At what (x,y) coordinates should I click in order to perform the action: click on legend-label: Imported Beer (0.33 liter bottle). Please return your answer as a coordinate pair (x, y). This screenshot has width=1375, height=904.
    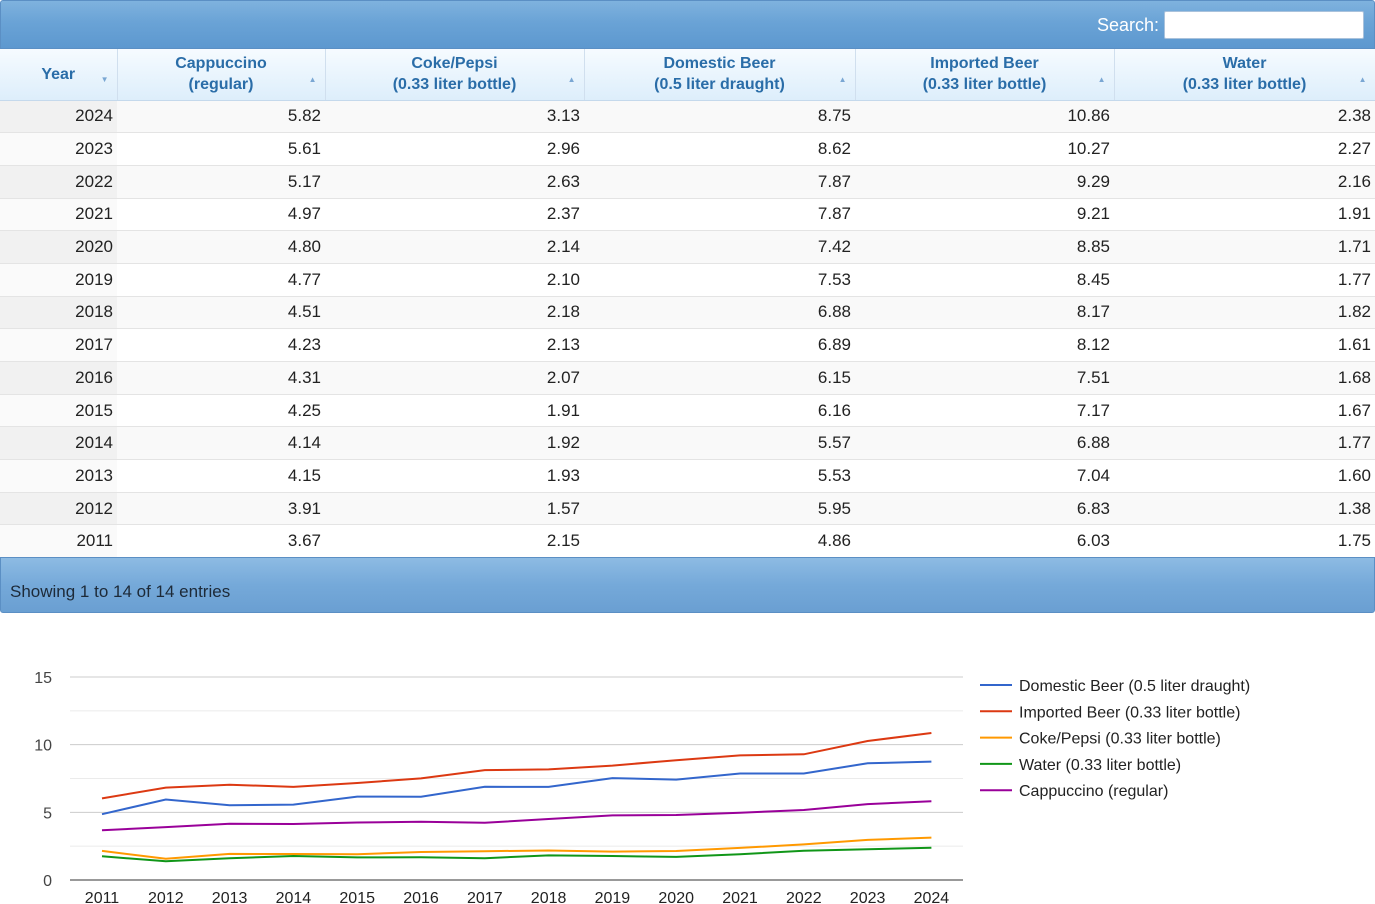
    Looking at the image, I should click on (1129, 712).